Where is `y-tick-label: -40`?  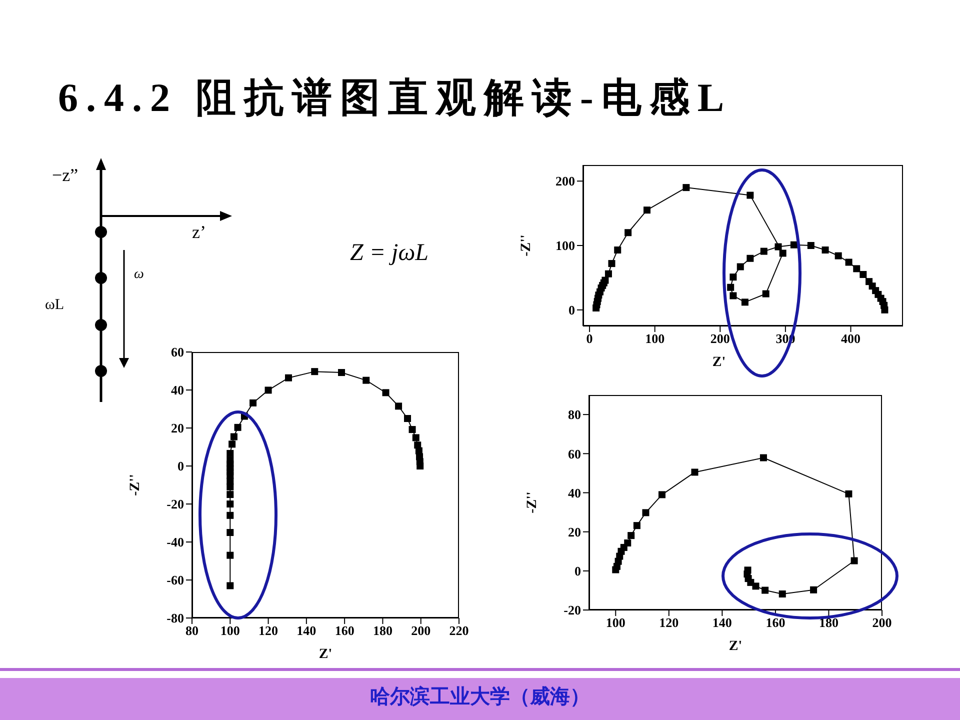
y-tick-label: -40 is located at coordinates (175, 542).